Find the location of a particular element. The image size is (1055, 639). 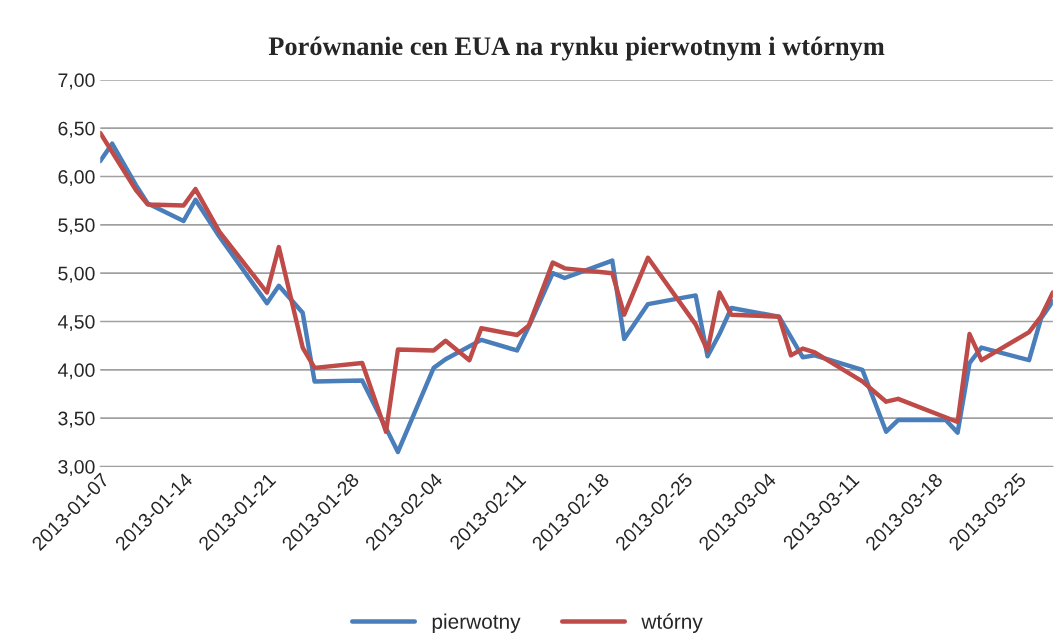

y-tick-label: 3,50 is located at coordinates (76, 419).